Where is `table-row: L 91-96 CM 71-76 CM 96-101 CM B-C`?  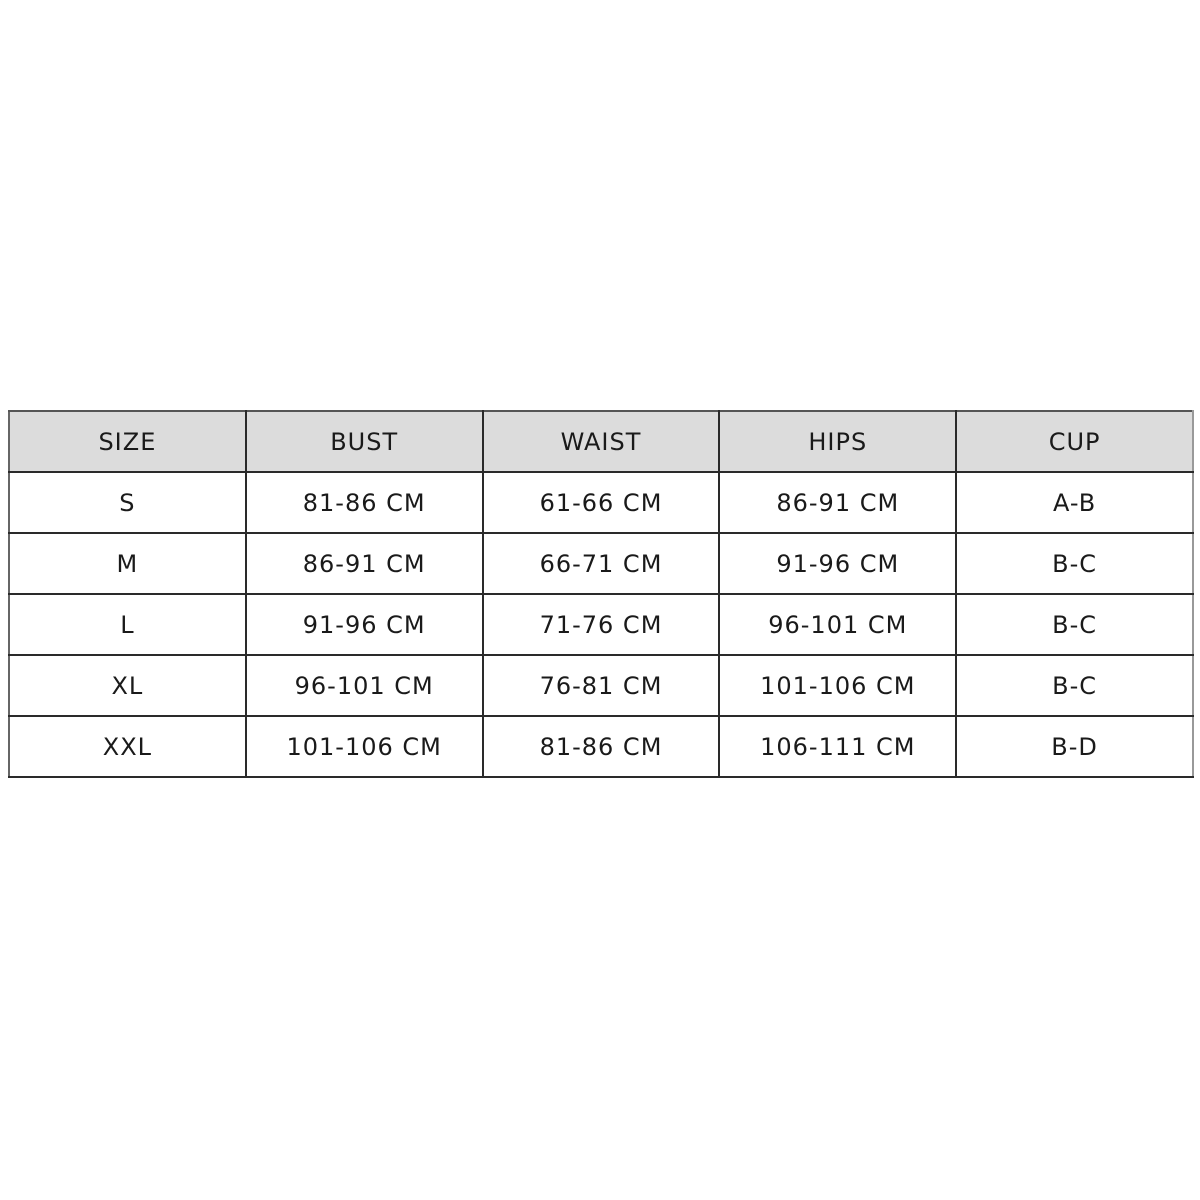
table-row: L 91-96 CM 71-76 CM 96-101 CM B-C is located at coordinates (601, 624).